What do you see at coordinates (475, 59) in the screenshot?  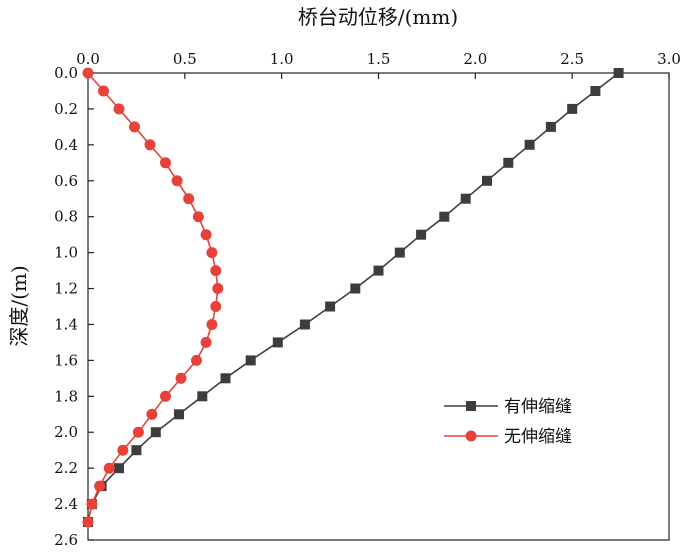 I see `x-tick-label: 2.0` at bounding box center [475, 59].